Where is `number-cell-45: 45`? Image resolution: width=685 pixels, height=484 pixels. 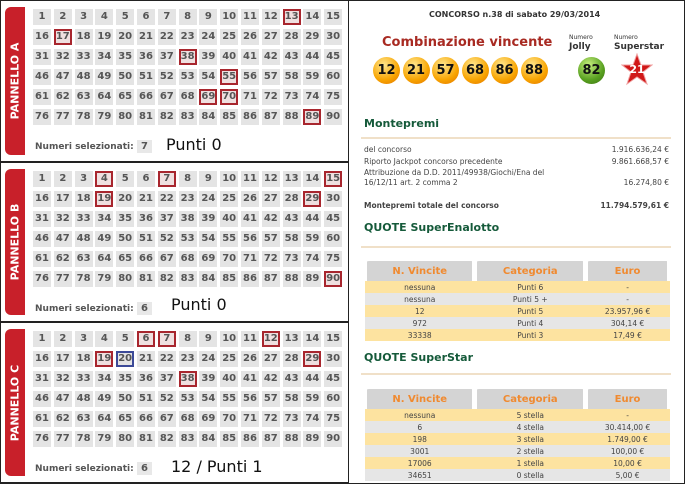 number-cell-45: 45 is located at coordinates (333, 219).